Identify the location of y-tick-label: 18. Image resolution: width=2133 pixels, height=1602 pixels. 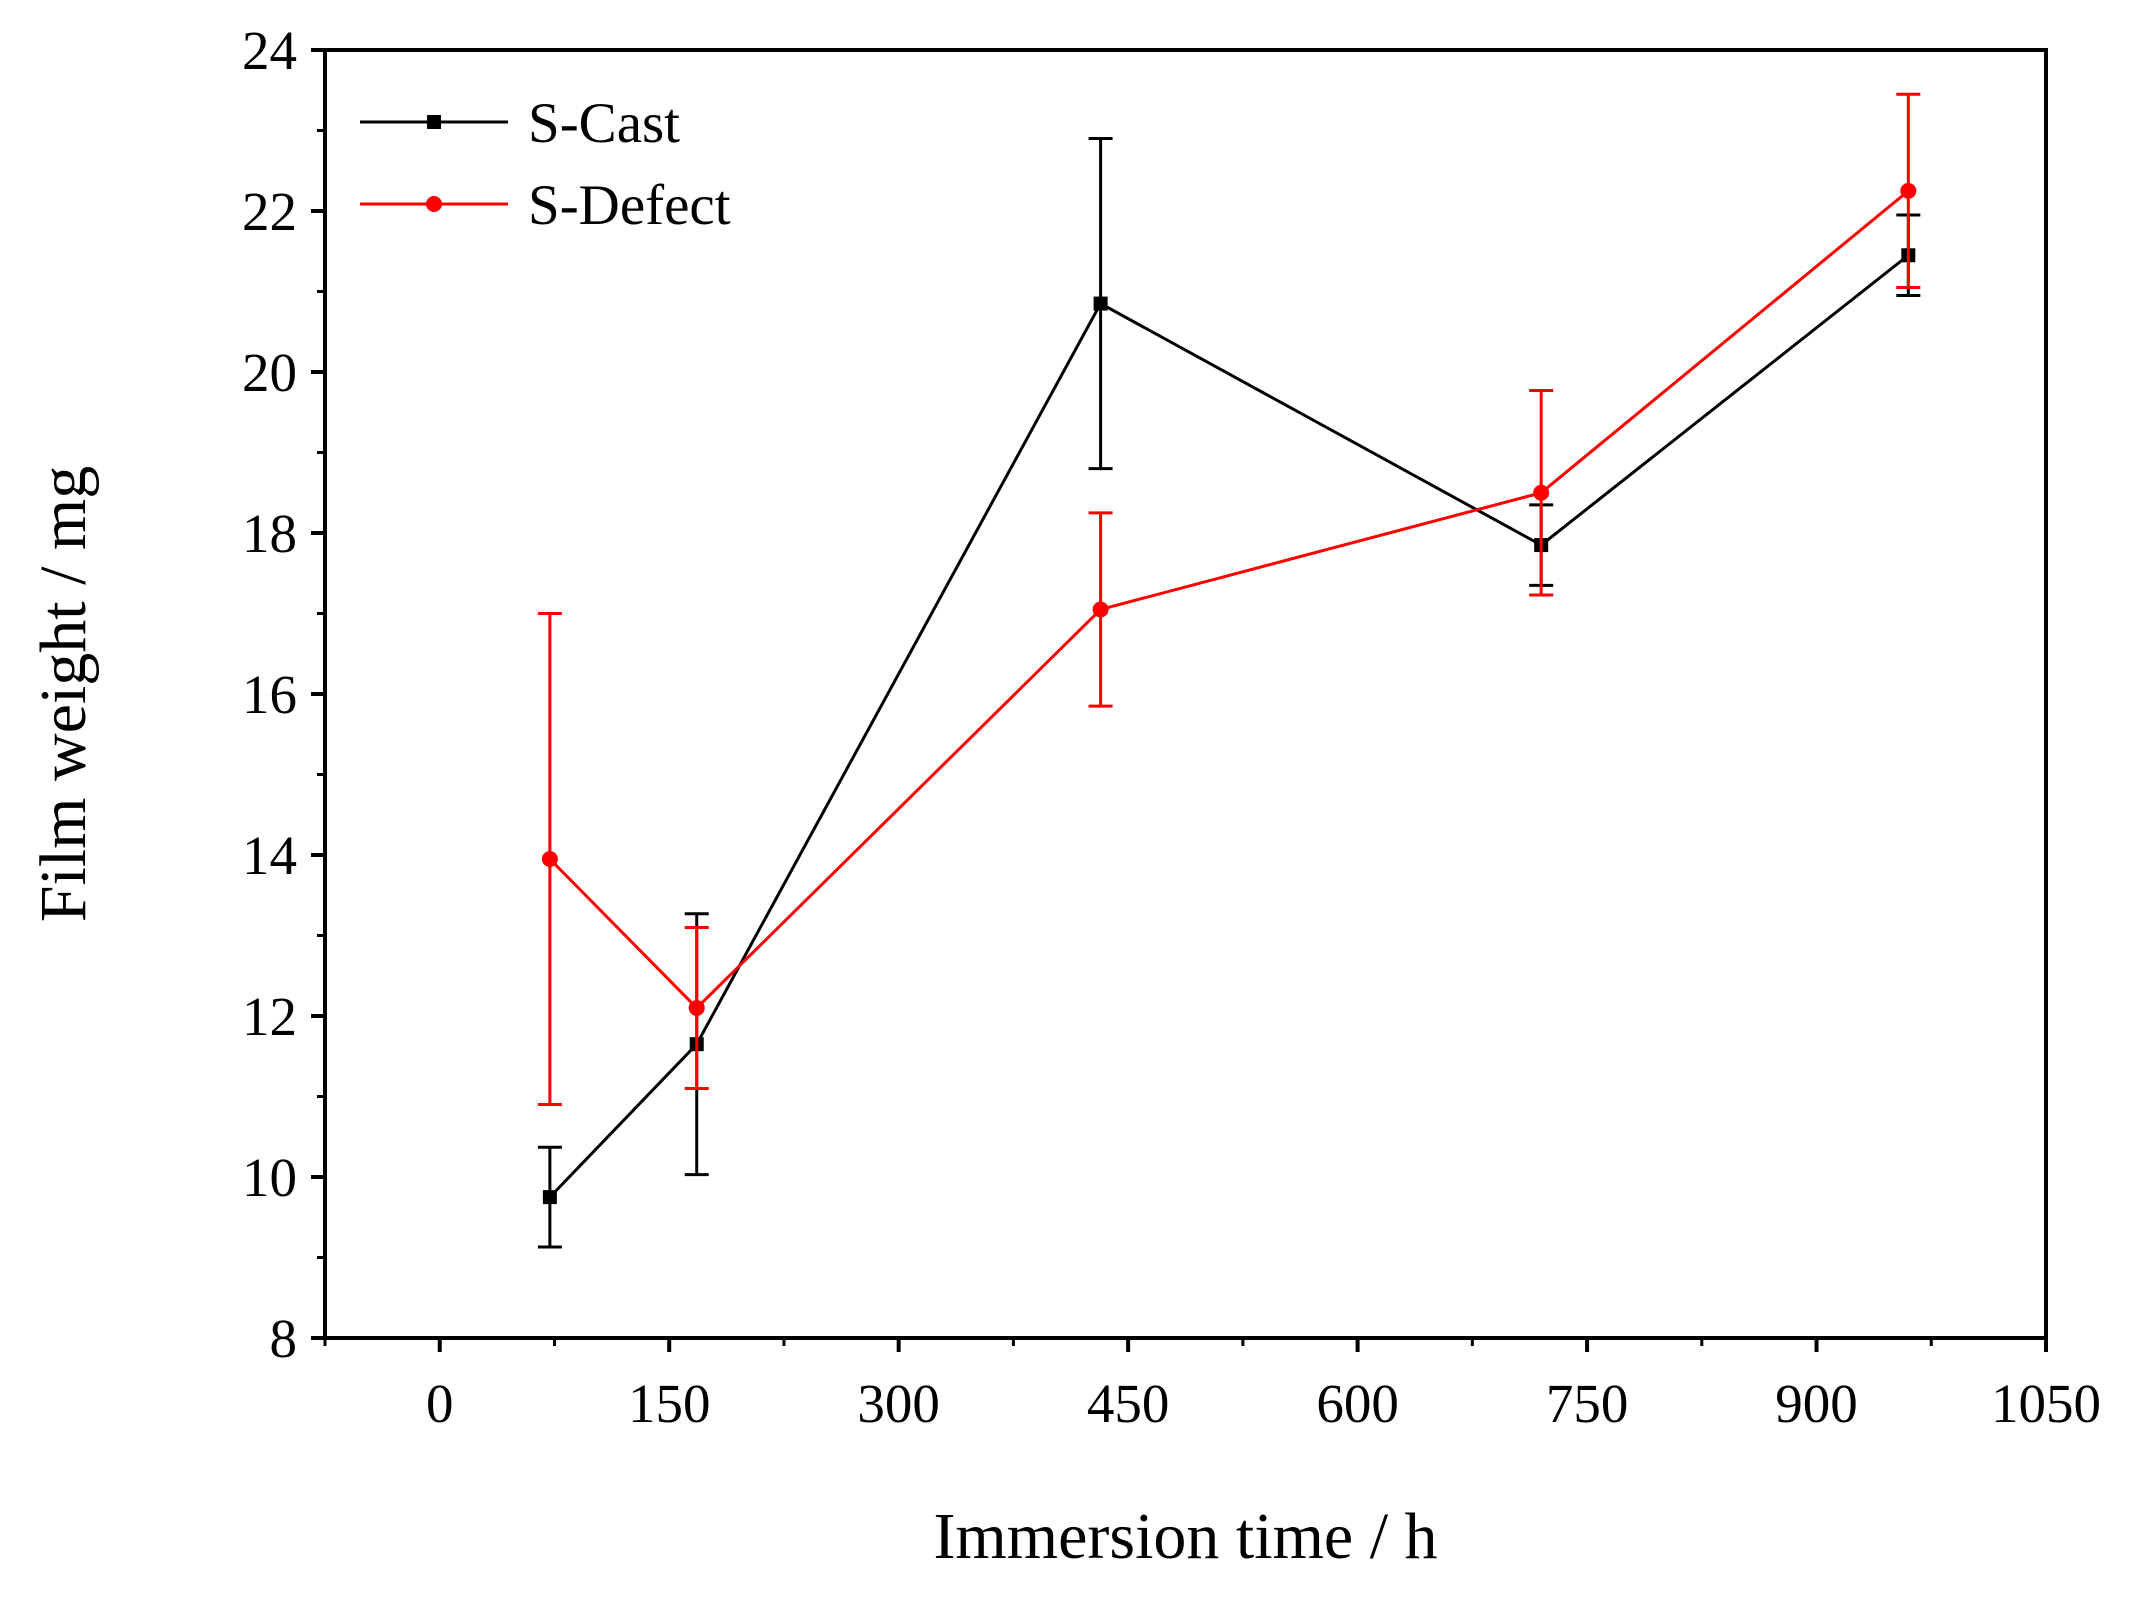
(269, 533).